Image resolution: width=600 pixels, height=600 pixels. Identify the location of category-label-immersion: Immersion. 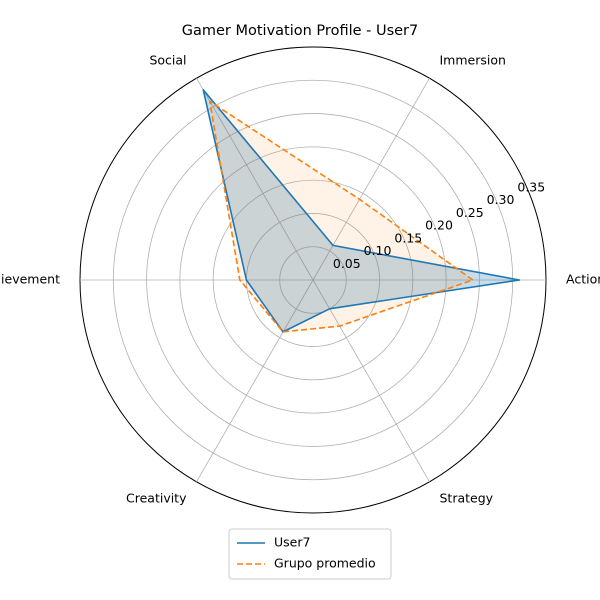
(473, 59).